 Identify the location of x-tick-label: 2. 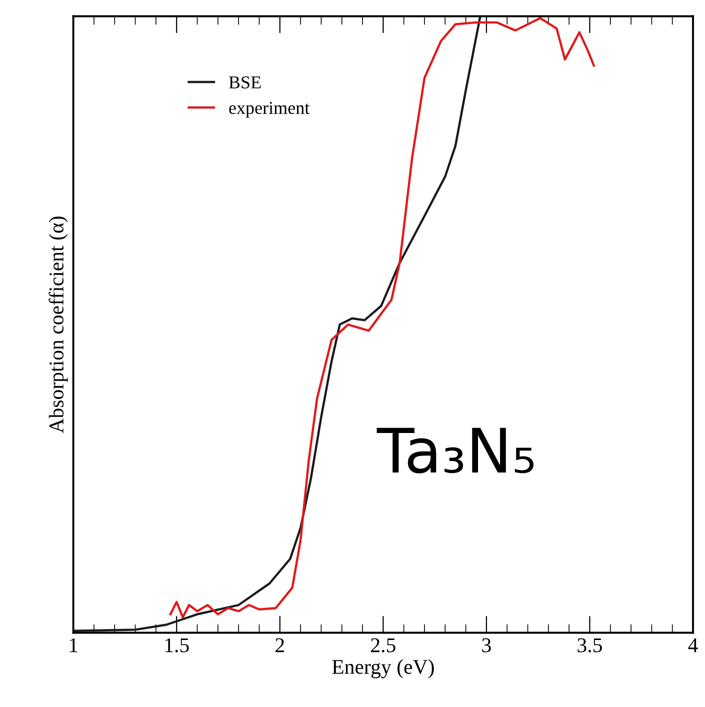
(280, 645).